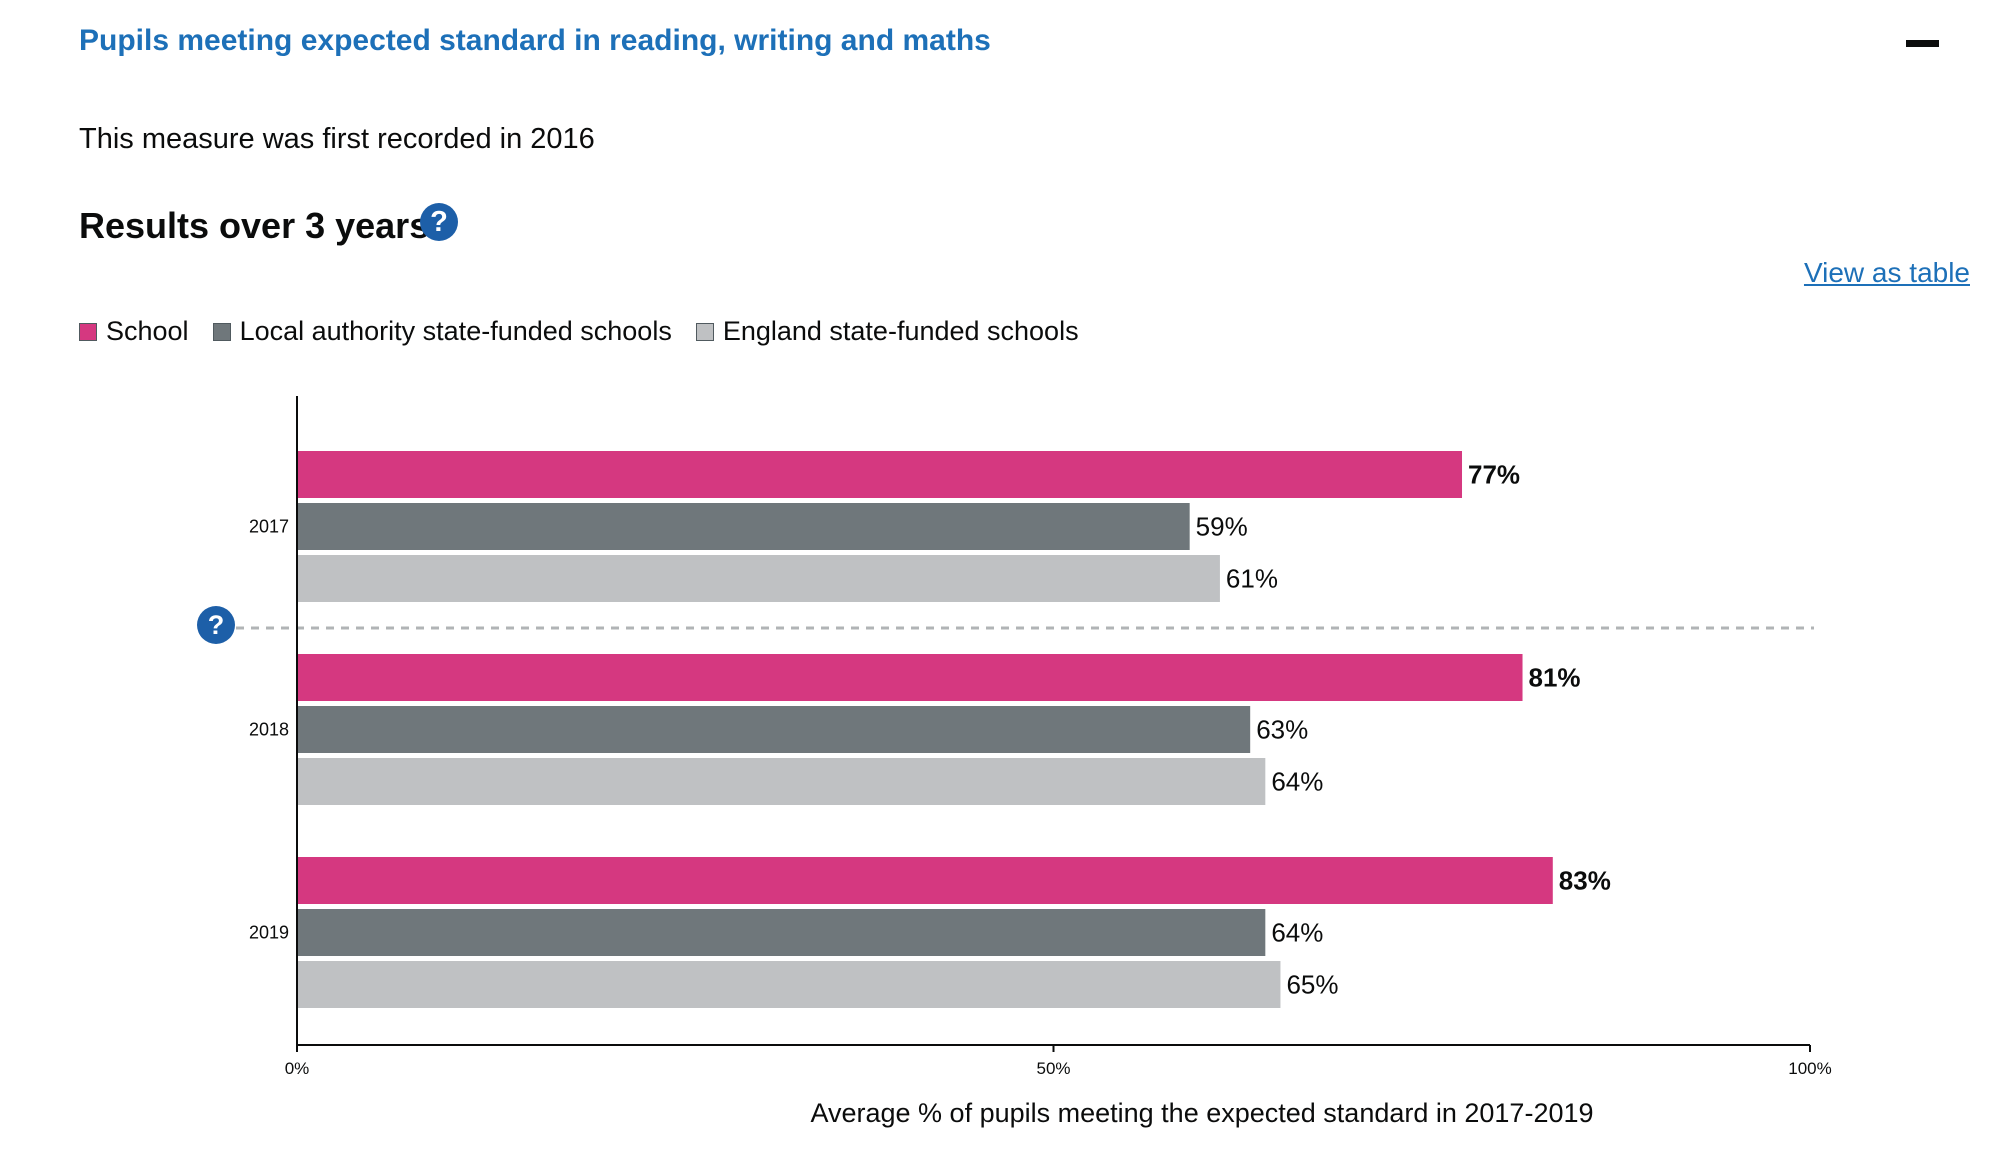 Image resolution: width=2000 pixels, height=1151 pixels. What do you see at coordinates (1297, 933) in the screenshot?
I see `data-label-local-authority-state-funded-schools-2019: 64%` at bounding box center [1297, 933].